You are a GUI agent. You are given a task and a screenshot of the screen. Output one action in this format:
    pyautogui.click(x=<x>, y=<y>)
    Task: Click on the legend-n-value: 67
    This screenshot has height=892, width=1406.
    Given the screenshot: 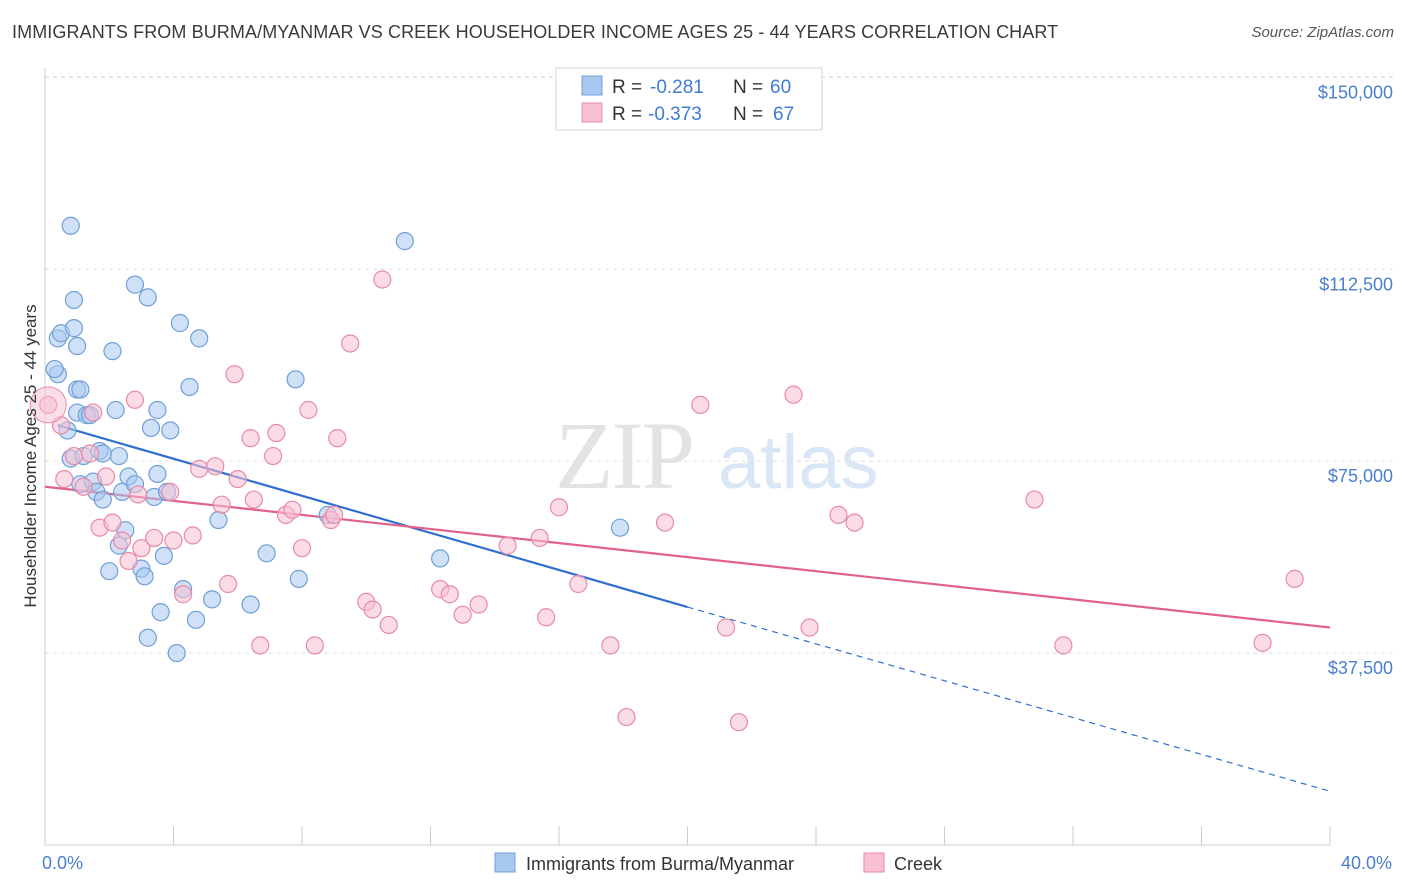 What is the action you would take?
    pyautogui.click(x=783, y=114)
    